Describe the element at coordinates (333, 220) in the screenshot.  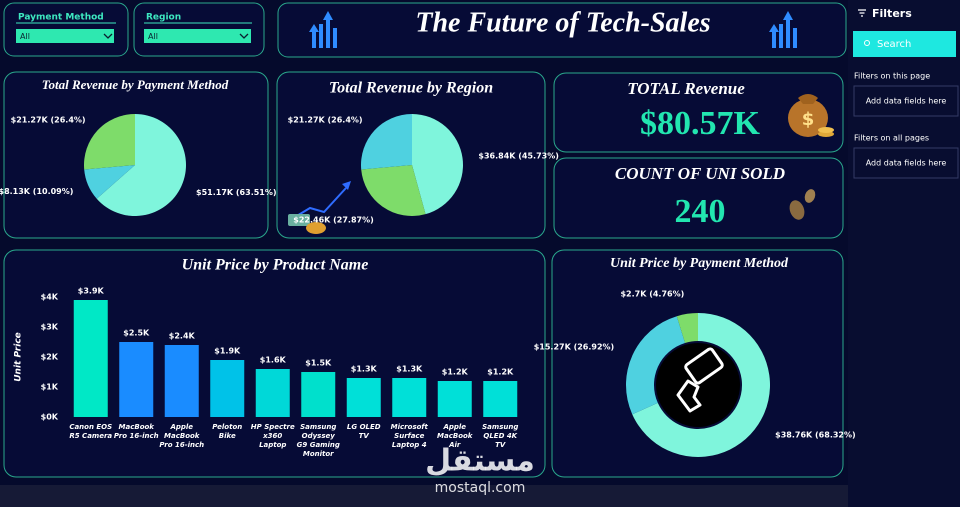
I see `data-label: $22.46K (27.87%)` at that location.